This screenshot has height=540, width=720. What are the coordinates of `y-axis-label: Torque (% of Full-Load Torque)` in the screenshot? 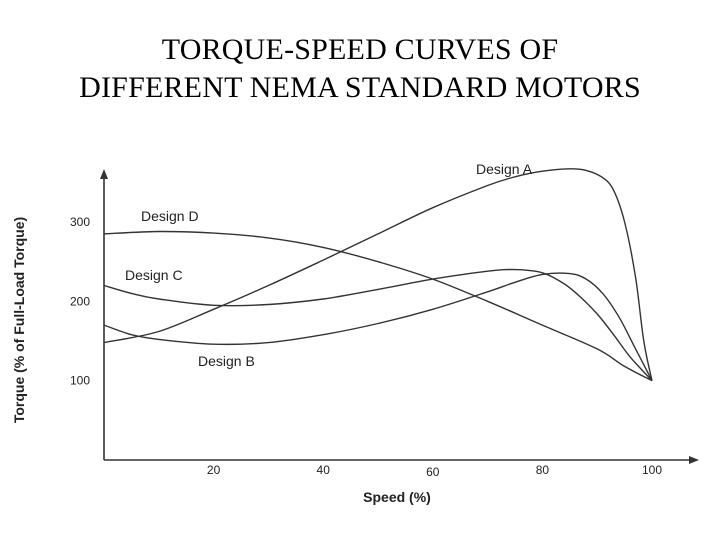 It's located at (19, 320).